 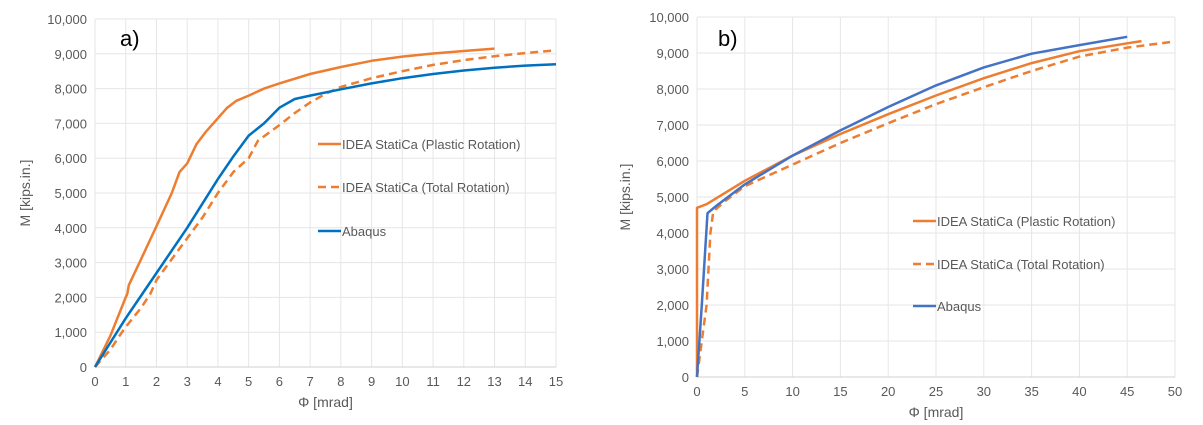 I want to click on x-tick-label: 4, so click(x=217, y=381).